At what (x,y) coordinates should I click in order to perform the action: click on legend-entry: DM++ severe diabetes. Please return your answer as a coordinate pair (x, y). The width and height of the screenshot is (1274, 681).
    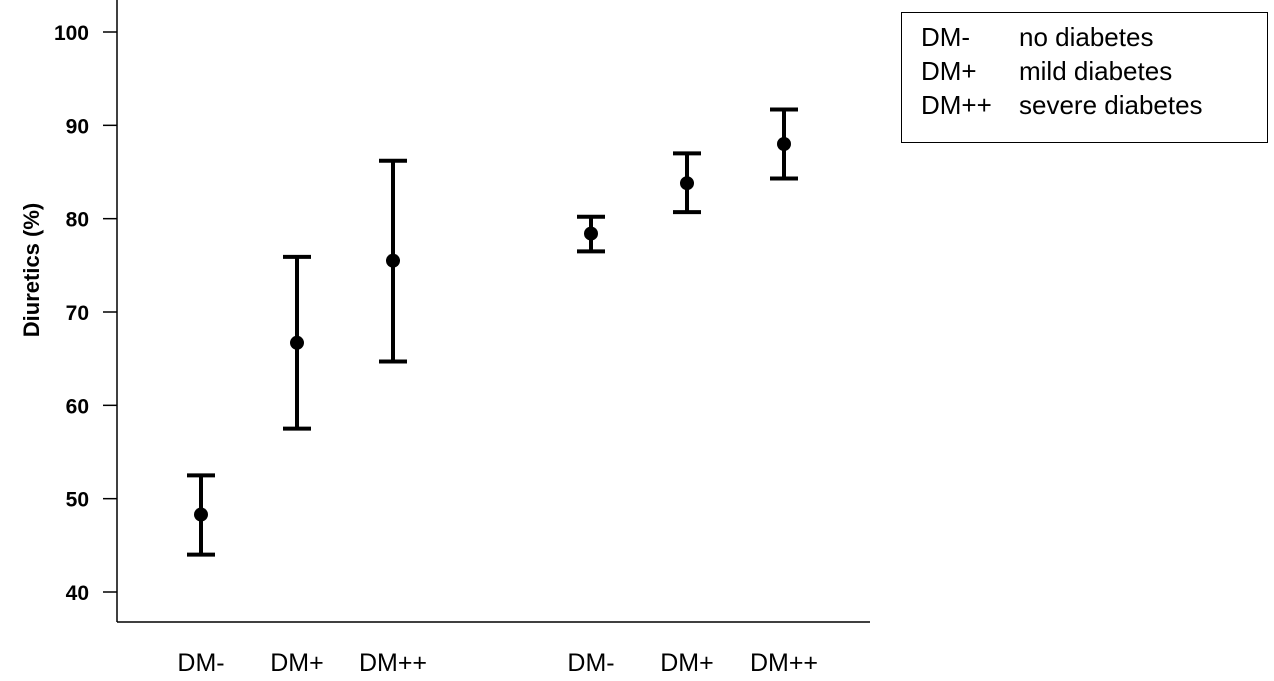
    Looking at the image, I should click on (1084, 105).